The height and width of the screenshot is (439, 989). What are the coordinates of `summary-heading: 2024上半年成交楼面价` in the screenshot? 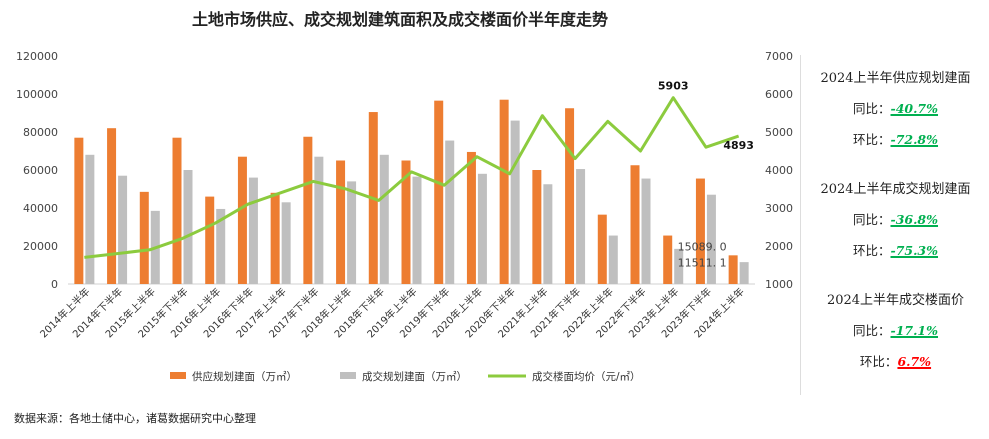 It's located at (895, 300).